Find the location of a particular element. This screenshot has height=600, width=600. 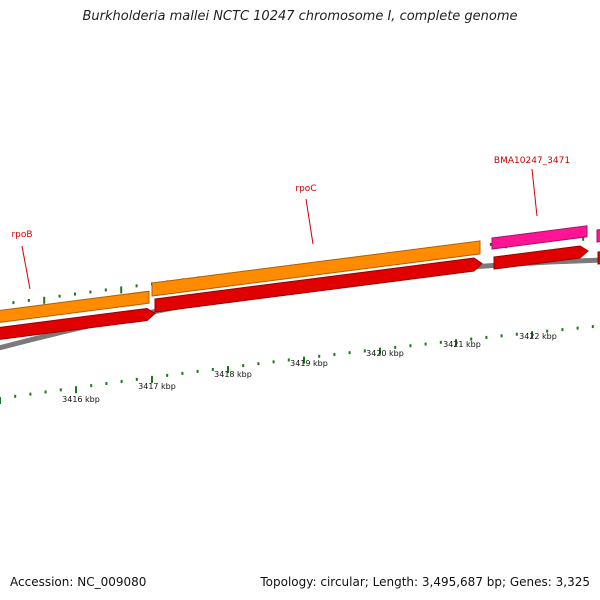

scale-tick-ring is located at coordinates (297, 364).